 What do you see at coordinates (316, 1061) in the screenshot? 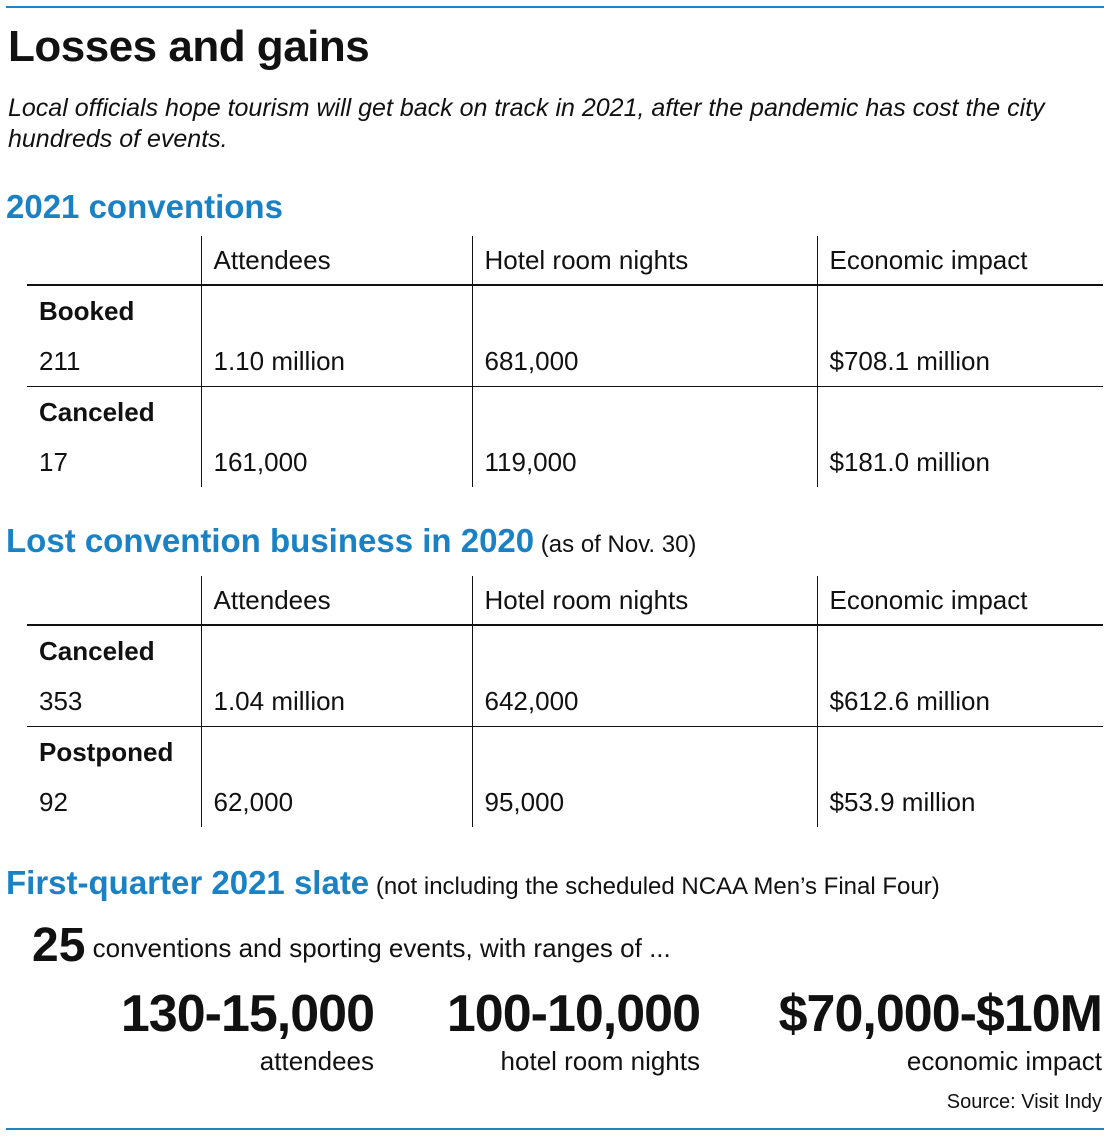
I see `range-label: attendees` at bounding box center [316, 1061].